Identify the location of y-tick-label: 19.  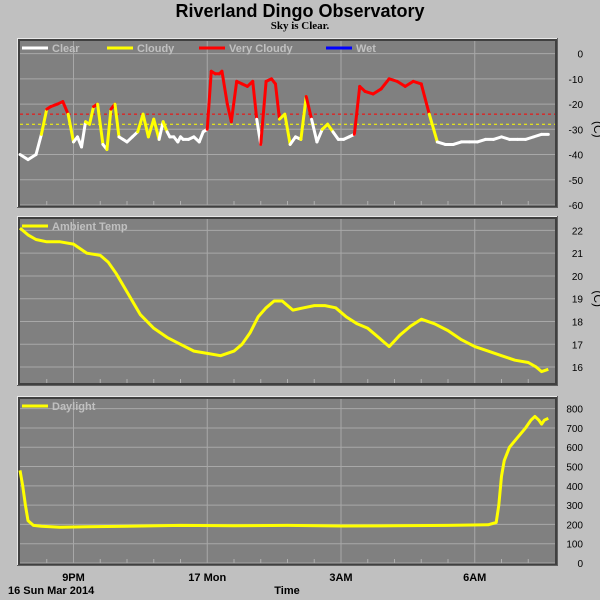
(578, 300).